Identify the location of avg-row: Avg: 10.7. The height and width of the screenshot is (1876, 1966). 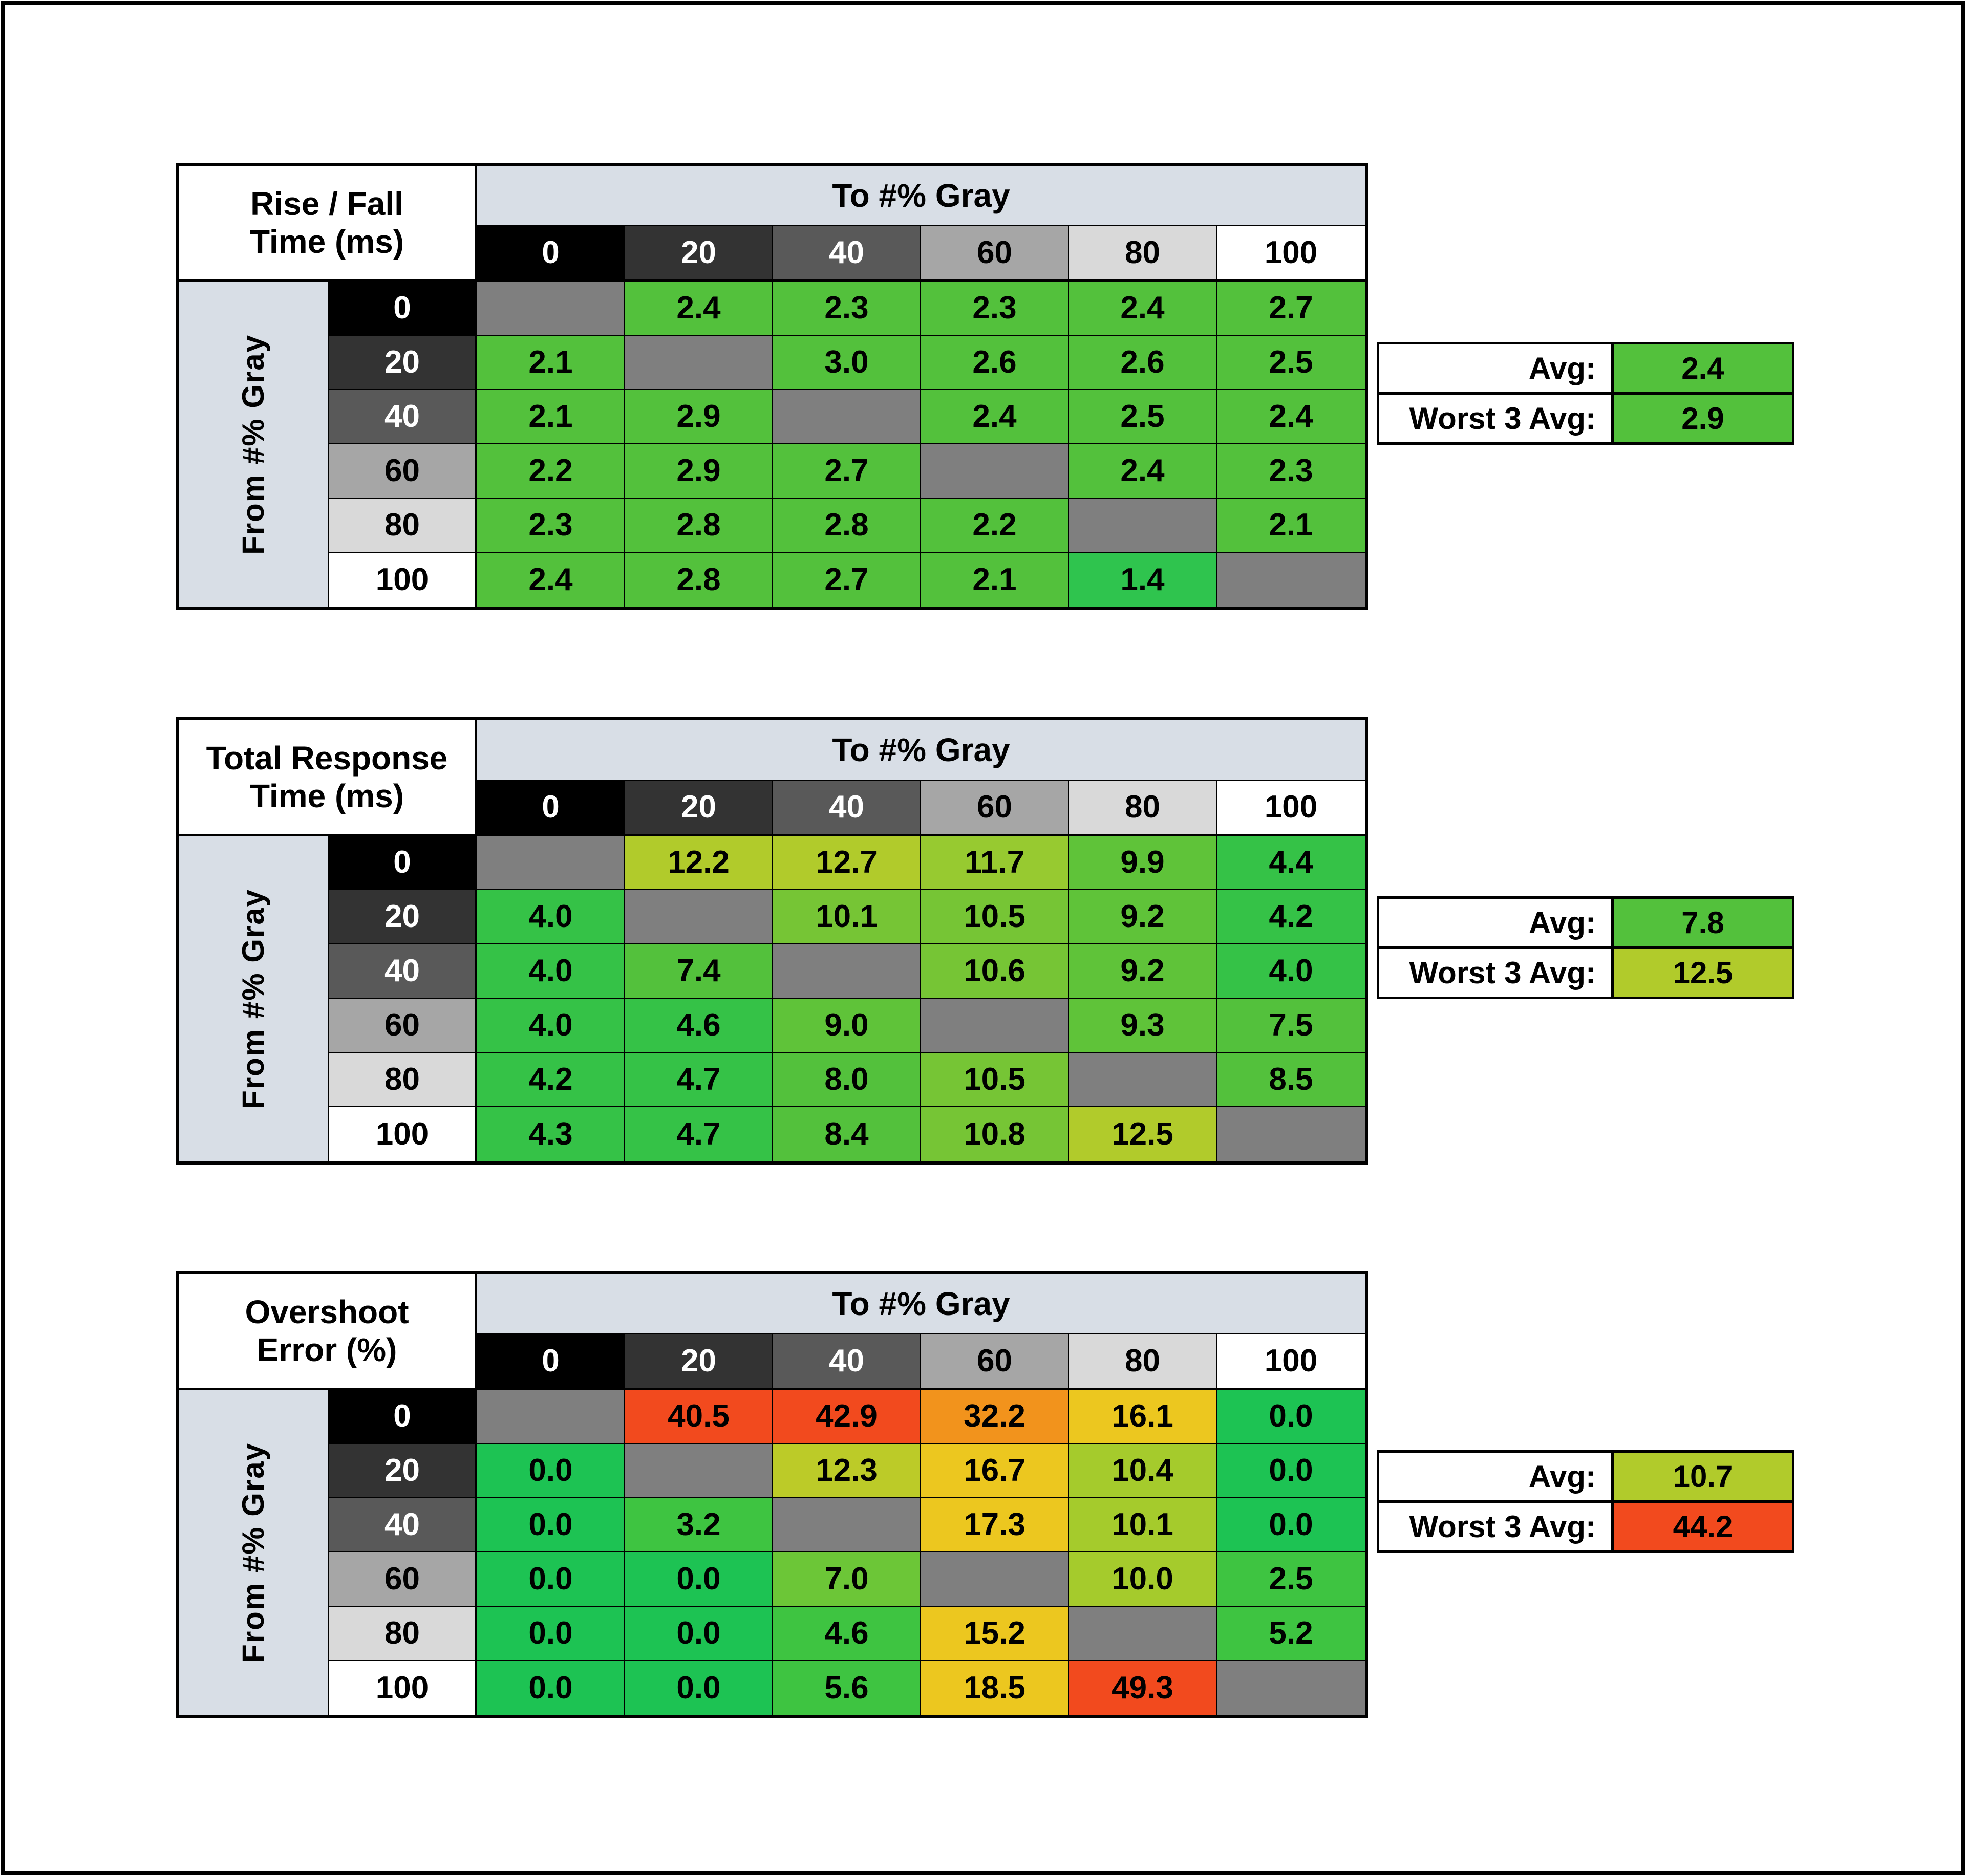
(1585, 1476).